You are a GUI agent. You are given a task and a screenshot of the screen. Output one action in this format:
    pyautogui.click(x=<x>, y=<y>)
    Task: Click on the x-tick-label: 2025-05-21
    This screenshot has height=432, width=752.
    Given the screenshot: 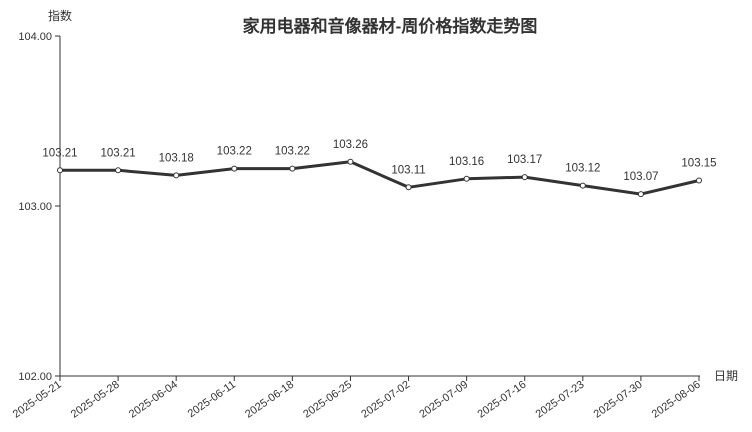 What is the action you would take?
    pyautogui.click(x=37, y=400)
    